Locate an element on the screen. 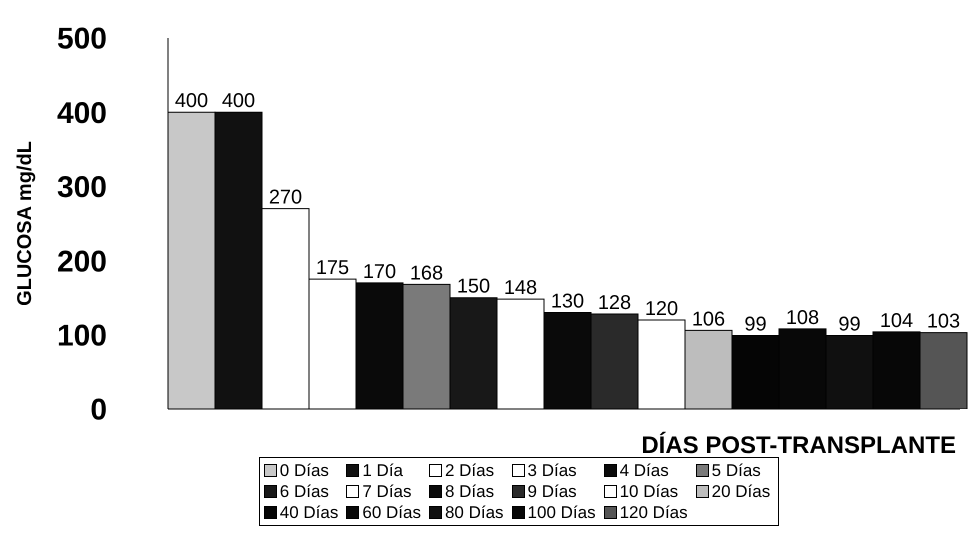 The height and width of the screenshot is (540, 978). y-tick-label: 100 is located at coordinates (81, 335).